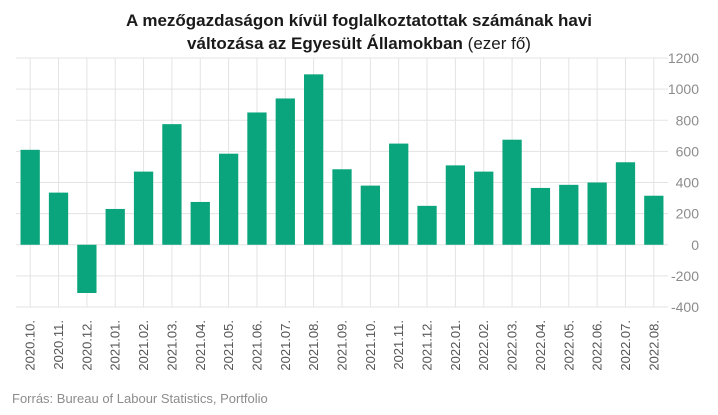 The width and height of the screenshot is (718, 415). I want to click on x-tick-label: 2022.08., so click(653, 345).